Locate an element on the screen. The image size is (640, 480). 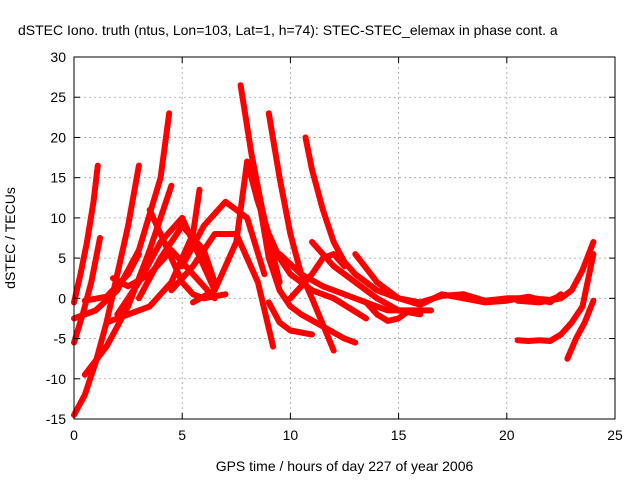
y-tick-label: -15 is located at coordinates (56, 419).